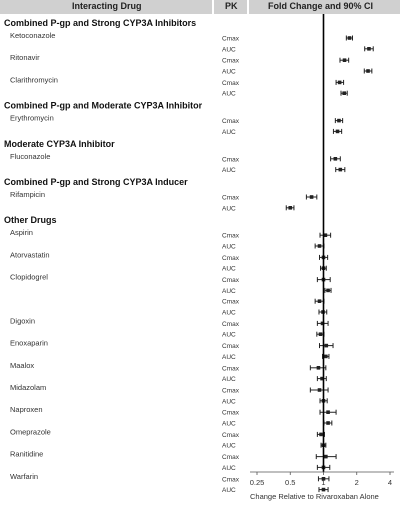  I want to click on drug-name: Warfarin, so click(24, 476).